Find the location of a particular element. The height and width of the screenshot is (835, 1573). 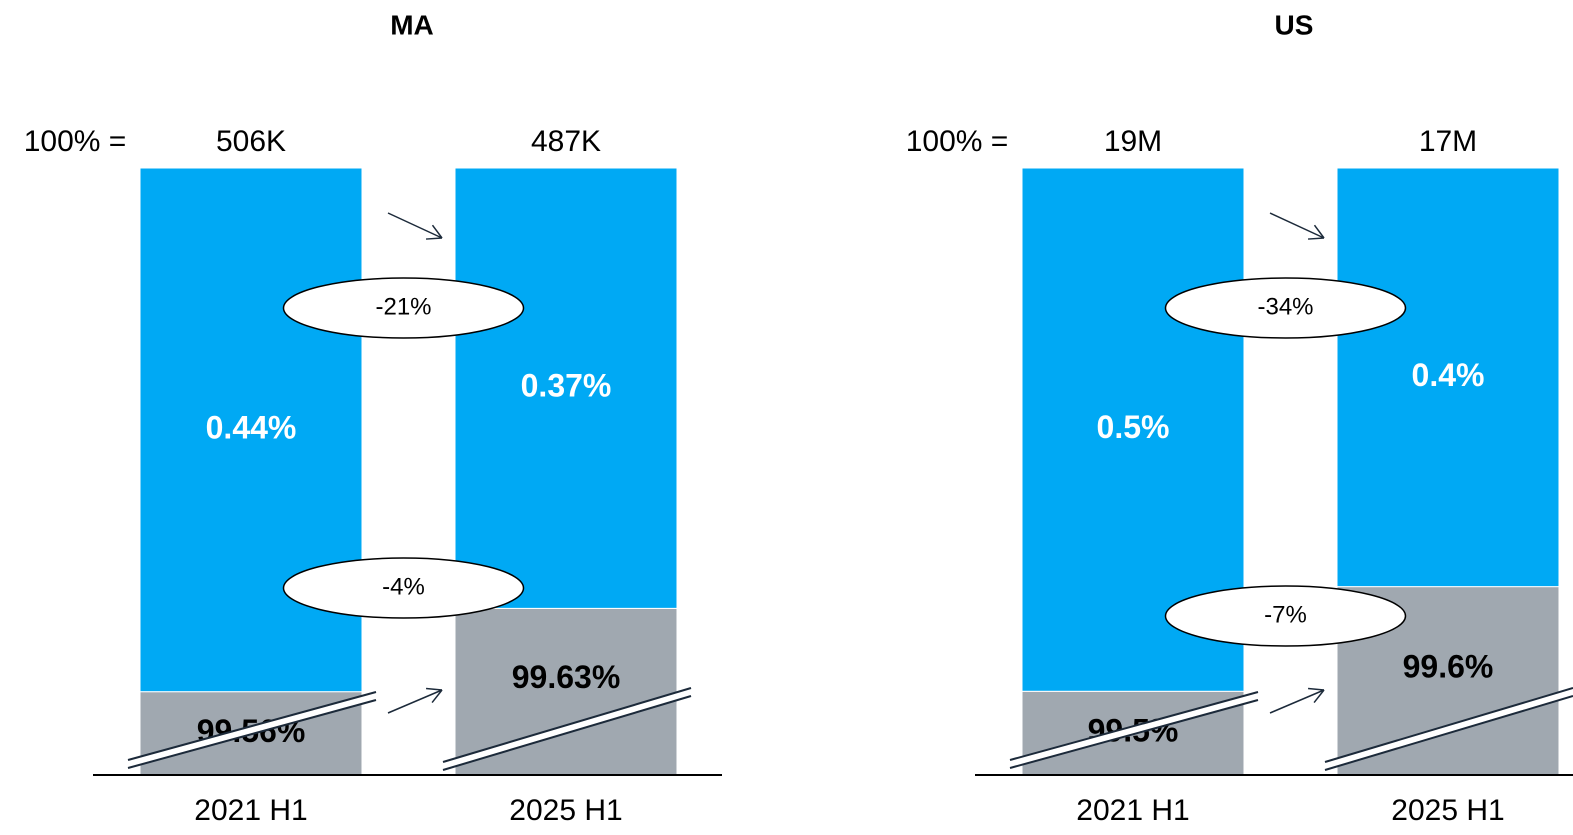

grey-value-label: 99.6% is located at coordinates (1448, 666).